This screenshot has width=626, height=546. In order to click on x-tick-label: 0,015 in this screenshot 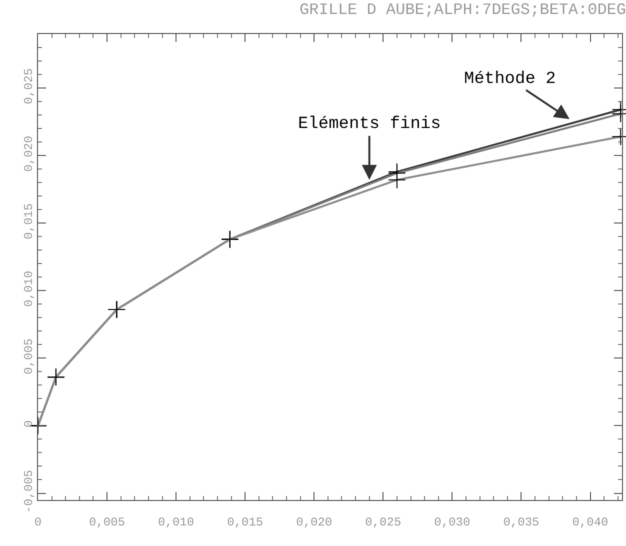, I will do `click(245, 522)`.